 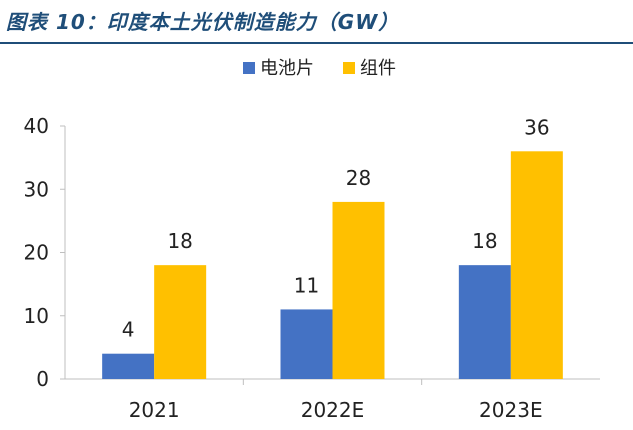 What do you see at coordinates (128, 330) in the screenshot?
I see `data-label: 4` at bounding box center [128, 330].